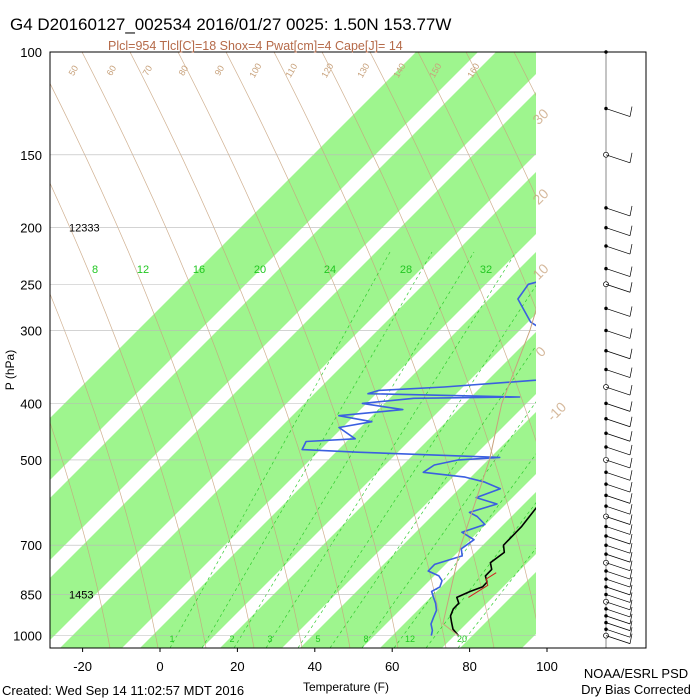 This screenshot has width=700, height=700. I want to click on y-tick-label: 250, so click(31, 284).